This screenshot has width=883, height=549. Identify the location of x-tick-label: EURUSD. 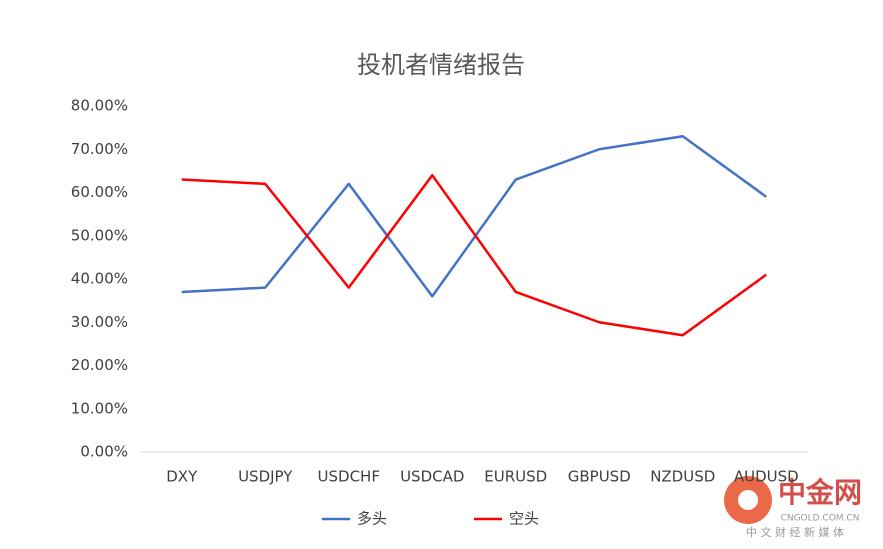
(515, 477).